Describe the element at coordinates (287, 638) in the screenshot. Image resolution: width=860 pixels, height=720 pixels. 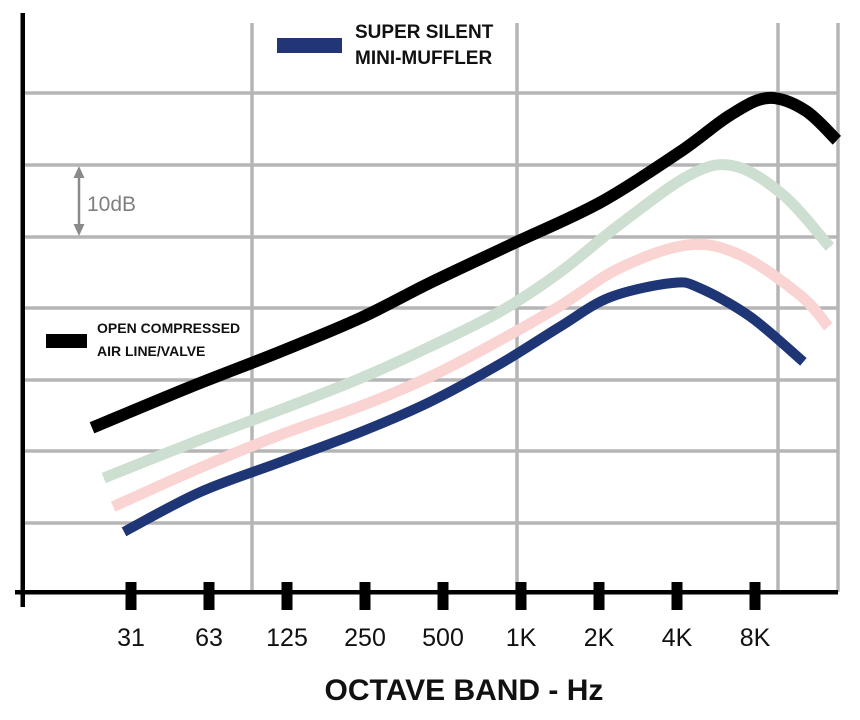
I see `x-tick-label: 125` at that location.